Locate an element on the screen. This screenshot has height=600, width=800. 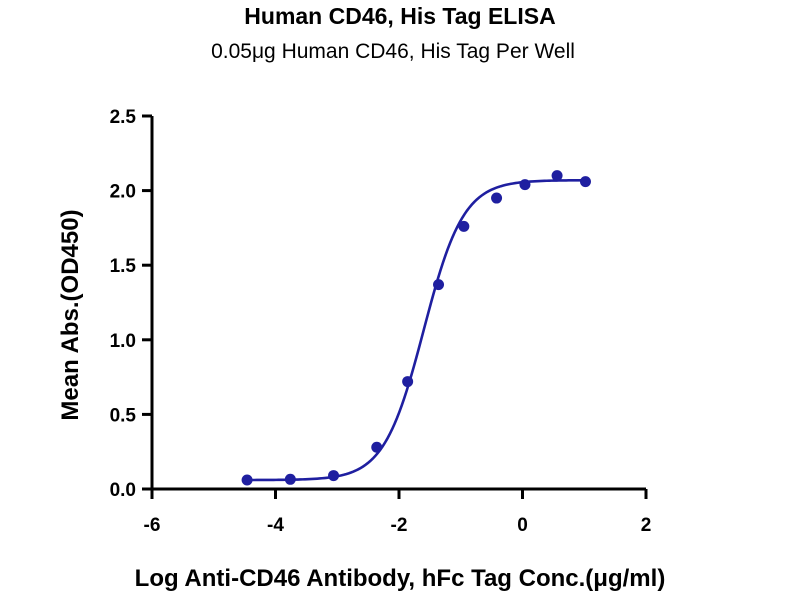
chart-title: Human CD46, His Tag ELISA is located at coordinates (400, 16).